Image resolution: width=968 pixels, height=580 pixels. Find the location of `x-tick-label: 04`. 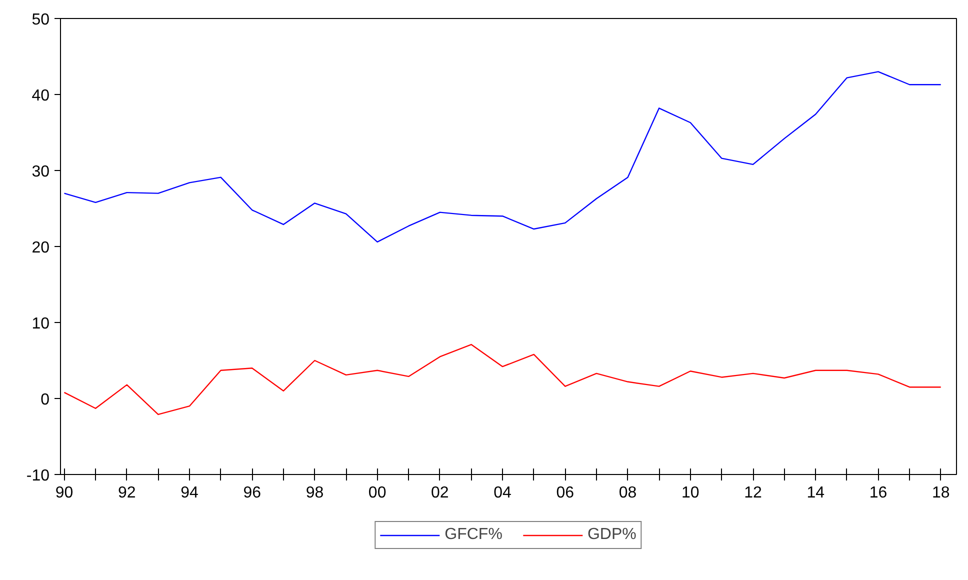

x-tick-label: 04 is located at coordinates (503, 493).